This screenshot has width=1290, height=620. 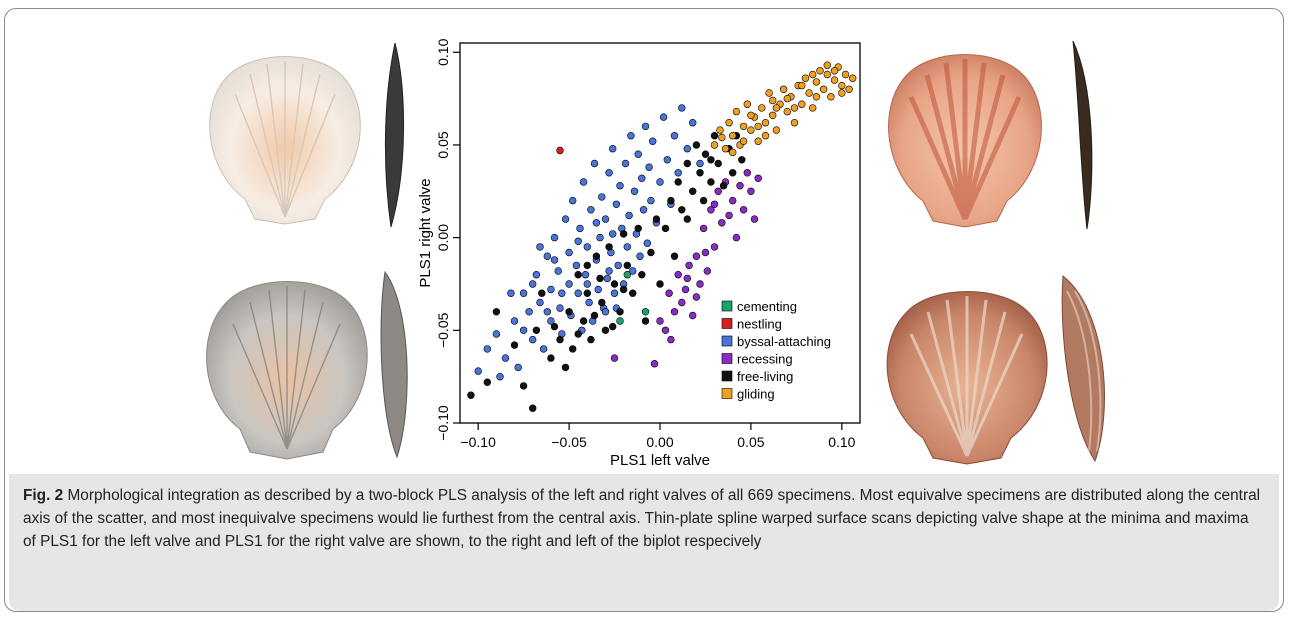 I want to click on legend-label-nestling: nestling, so click(x=759, y=324).